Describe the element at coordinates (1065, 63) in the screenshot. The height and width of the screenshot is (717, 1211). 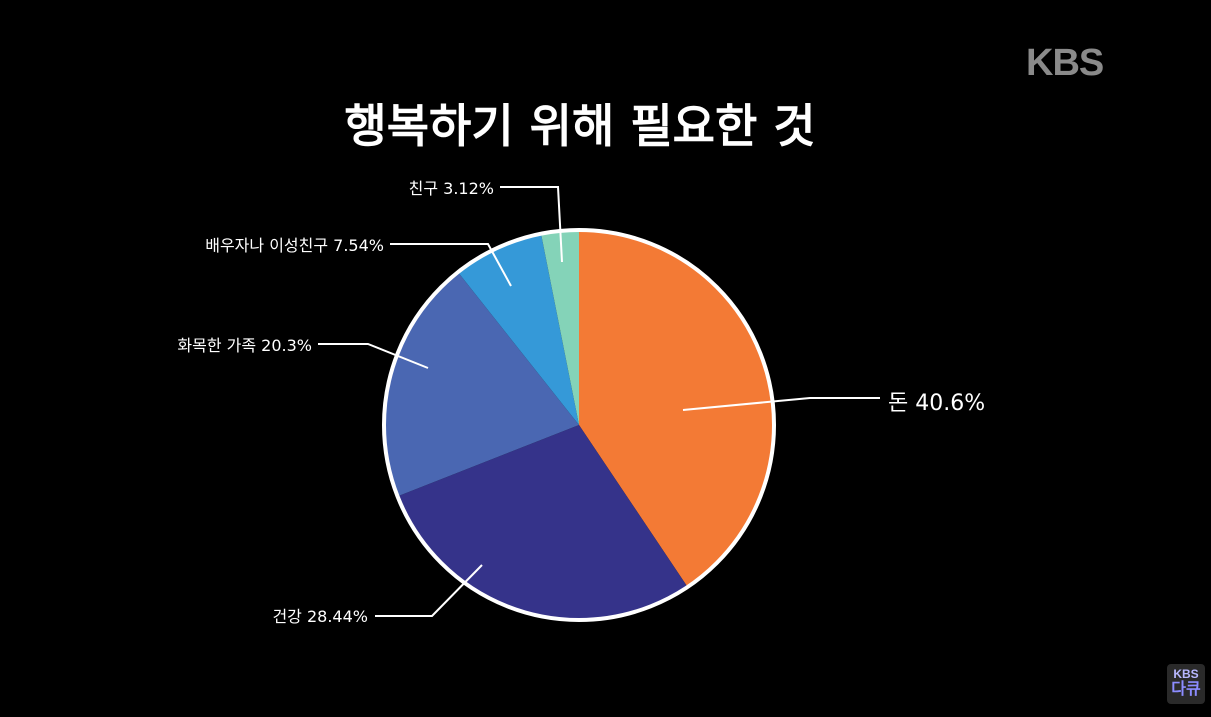
I see `kbs-logo: KBS` at that location.